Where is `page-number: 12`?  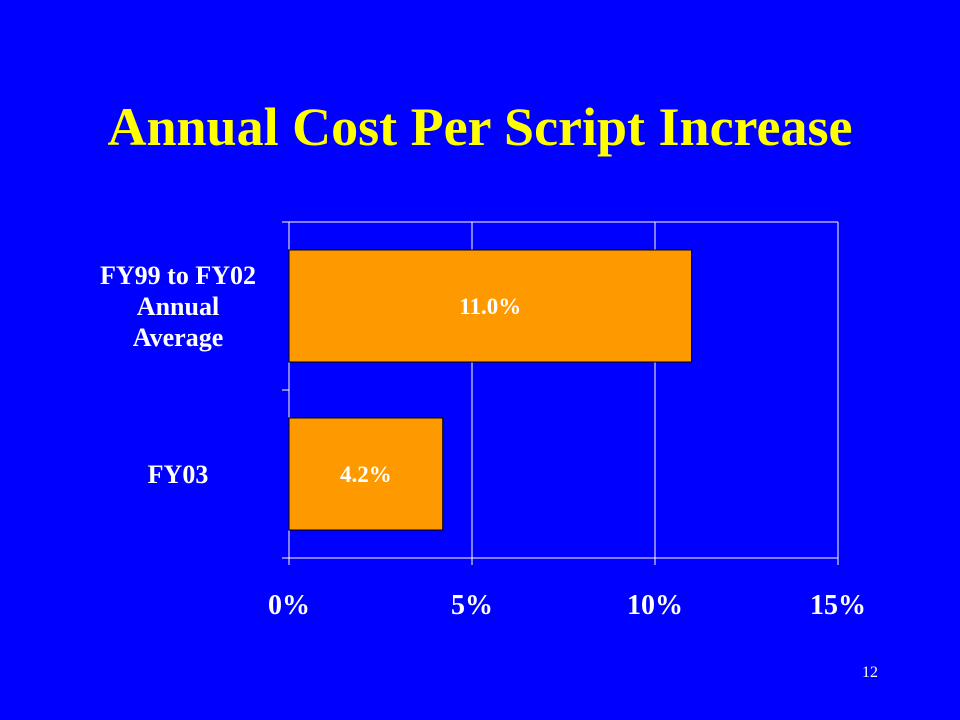 page-number: 12 is located at coordinates (870, 672).